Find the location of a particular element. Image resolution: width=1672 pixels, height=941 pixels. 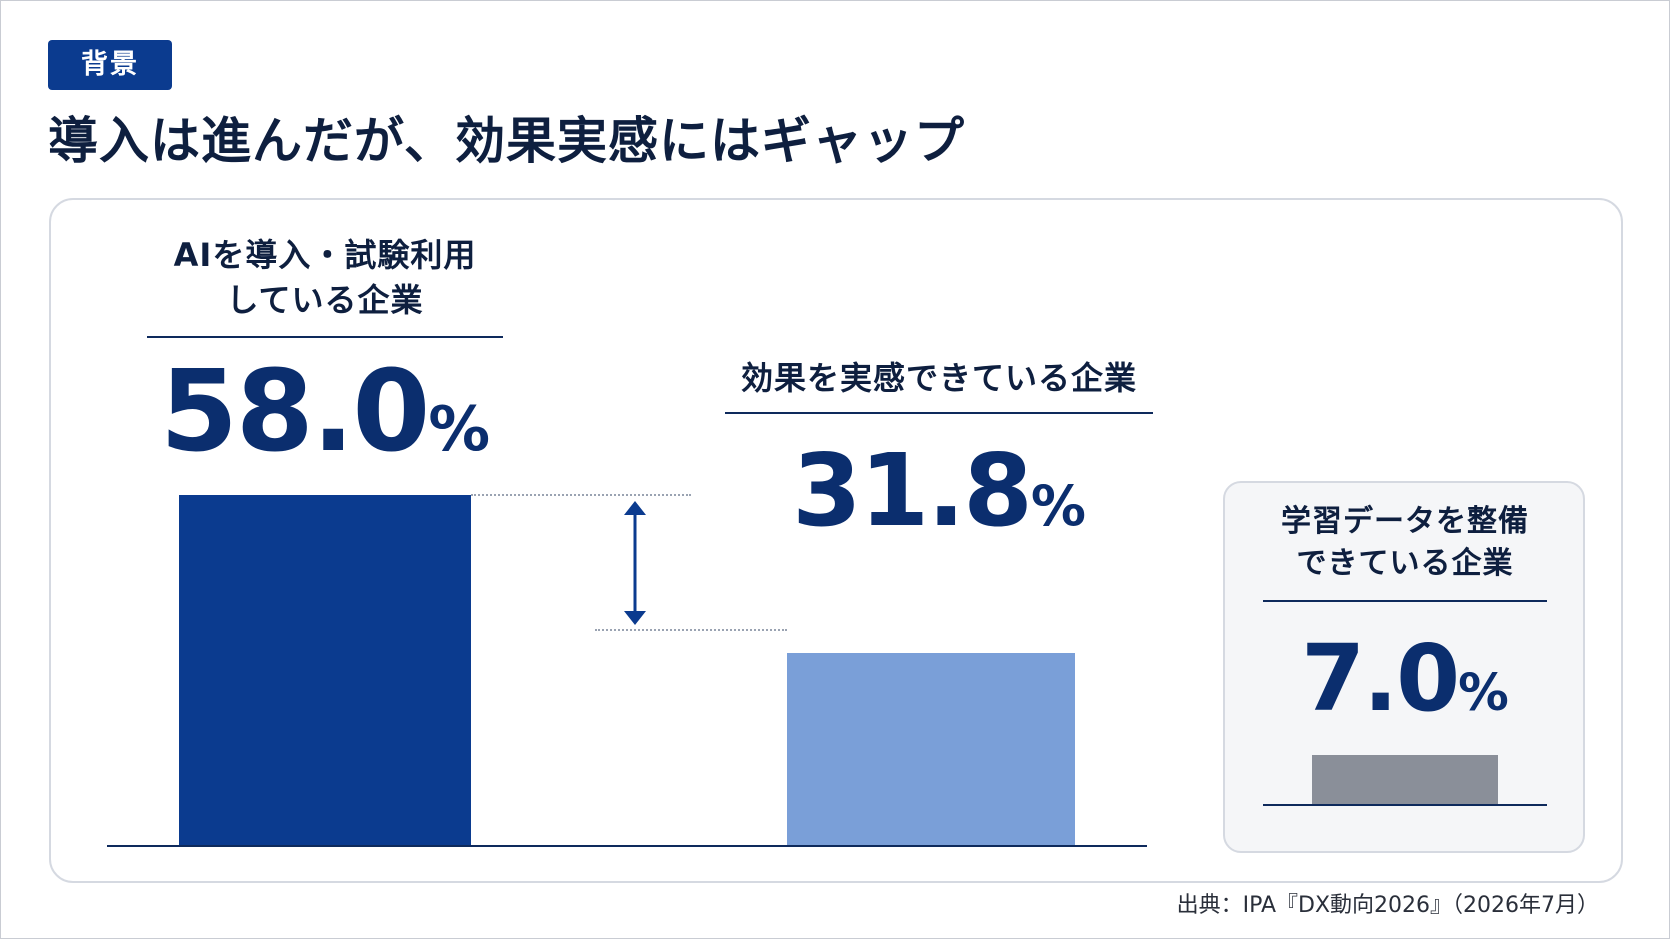

value-label-adoption: 58.0% is located at coordinates (325, 420).